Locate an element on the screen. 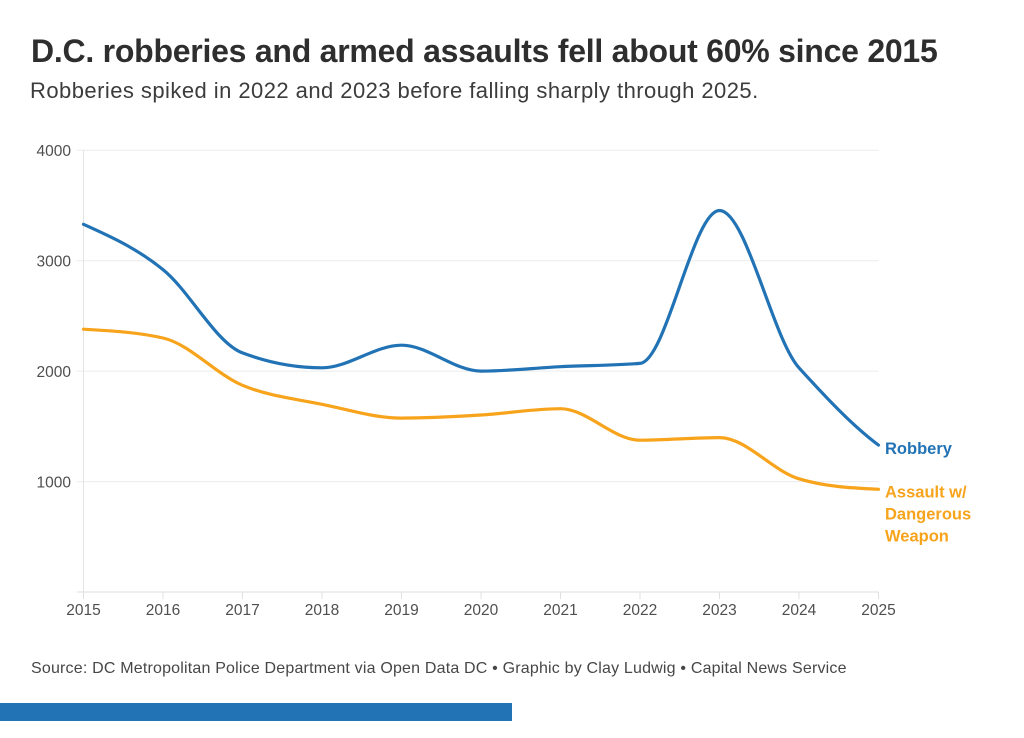 The width and height of the screenshot is (1024, 738). svg-text: 3000 is located at coordinates (54, 261).